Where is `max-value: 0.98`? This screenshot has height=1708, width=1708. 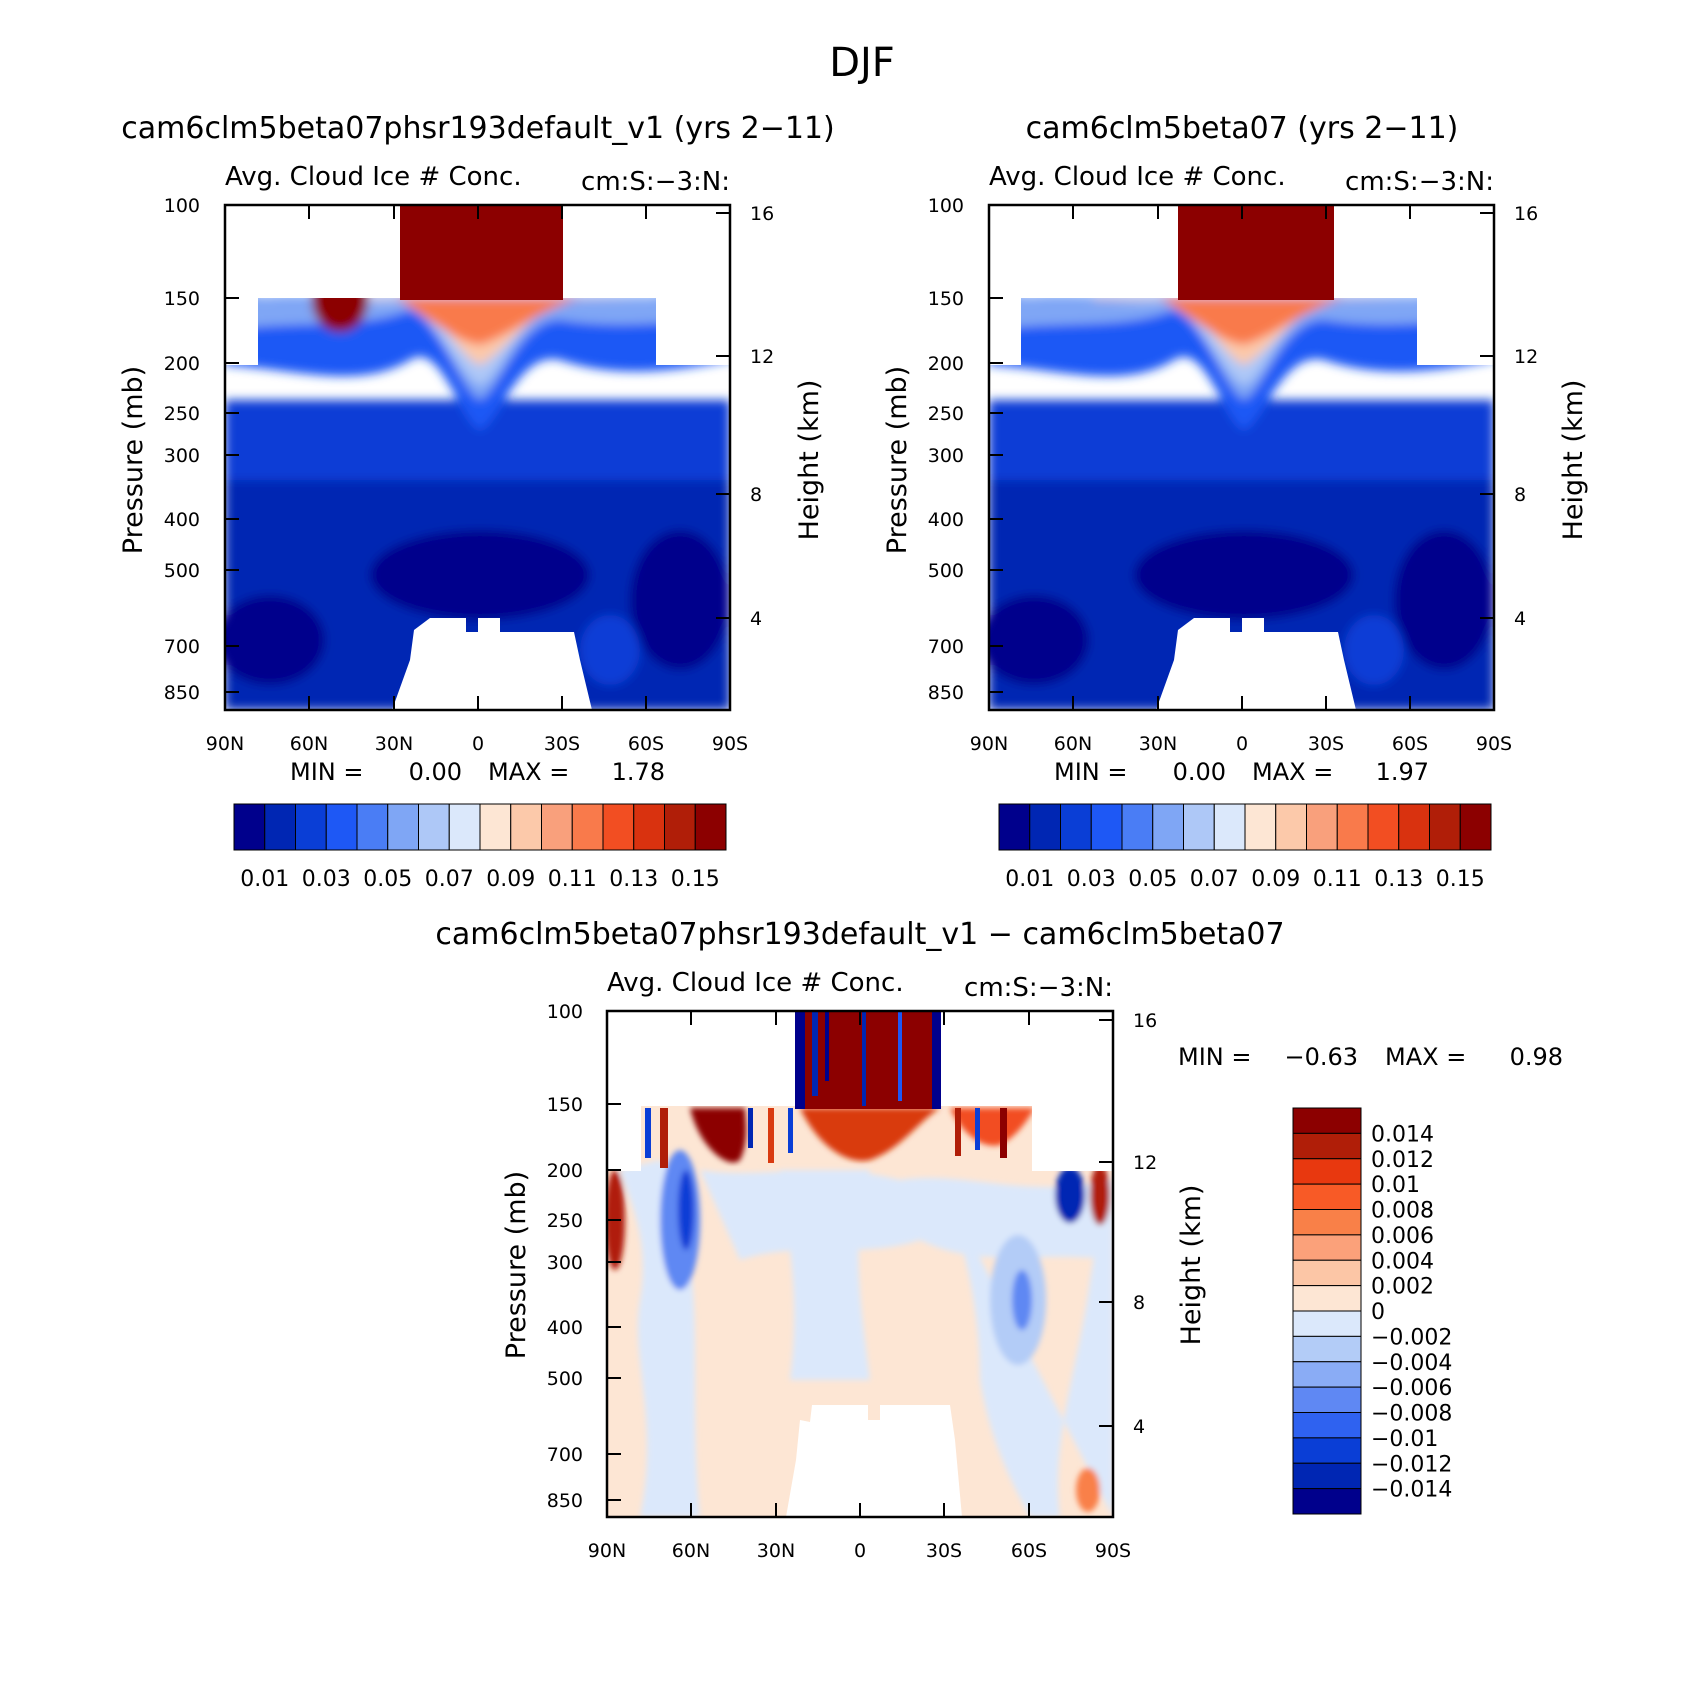
max-value: 0.98 is located at coordinates (1536, 1057).